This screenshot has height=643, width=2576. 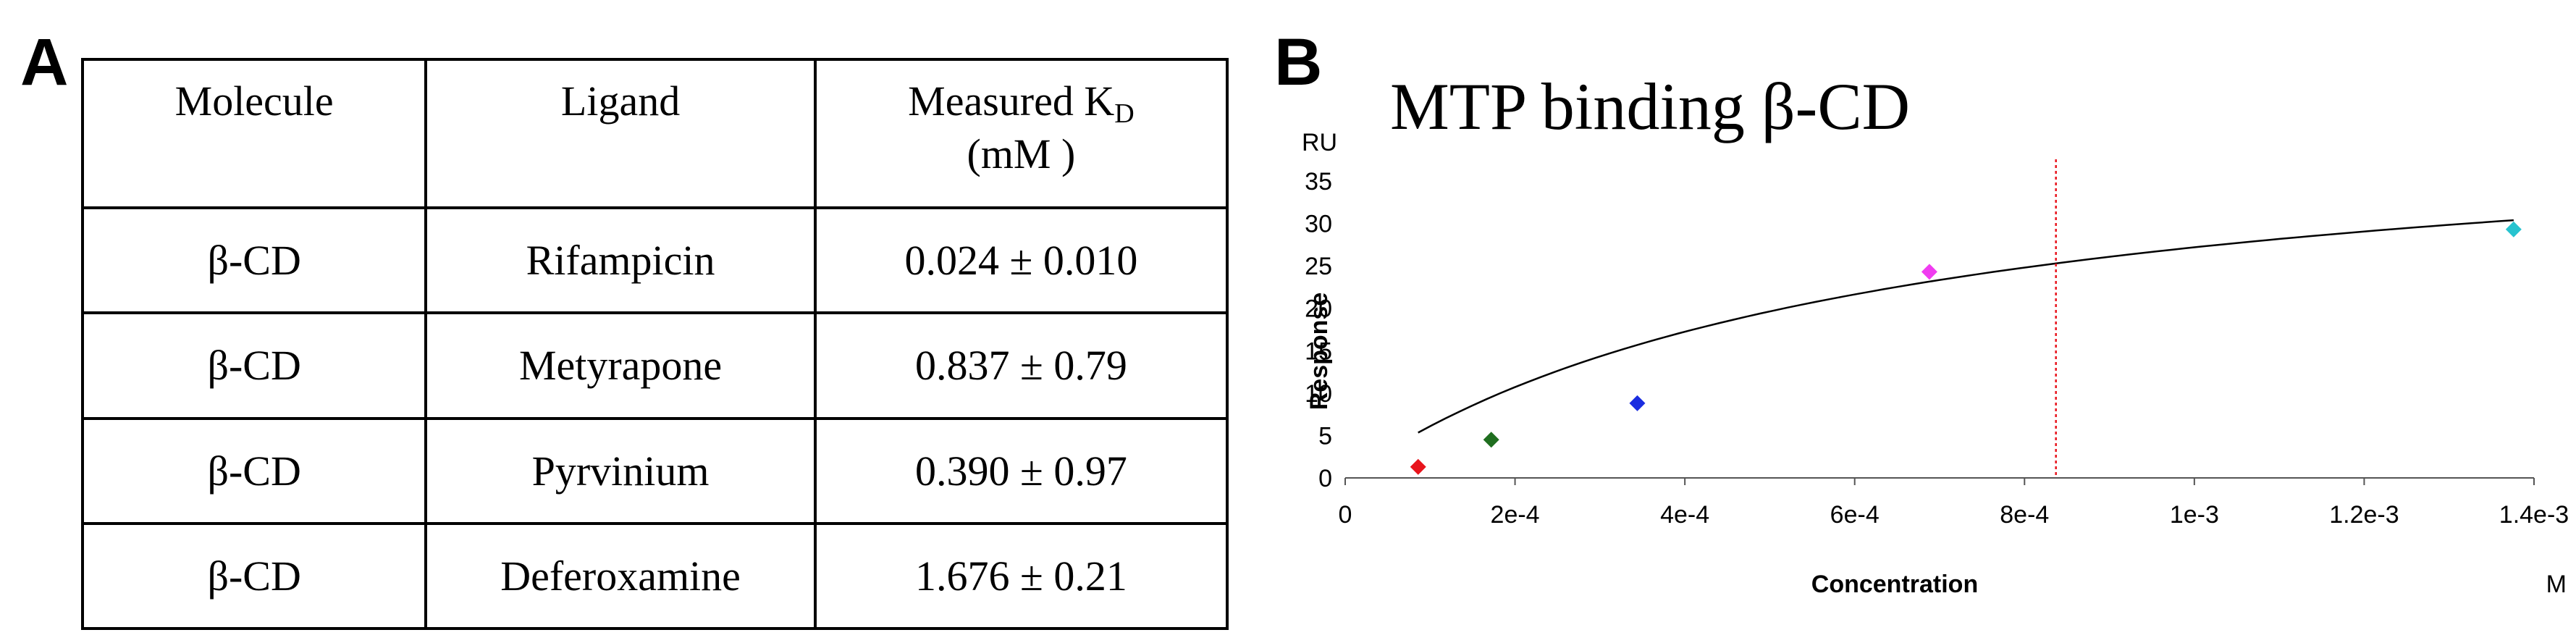 I want to click on header-measured-main: Measured K, so click(x=1011, y=101).